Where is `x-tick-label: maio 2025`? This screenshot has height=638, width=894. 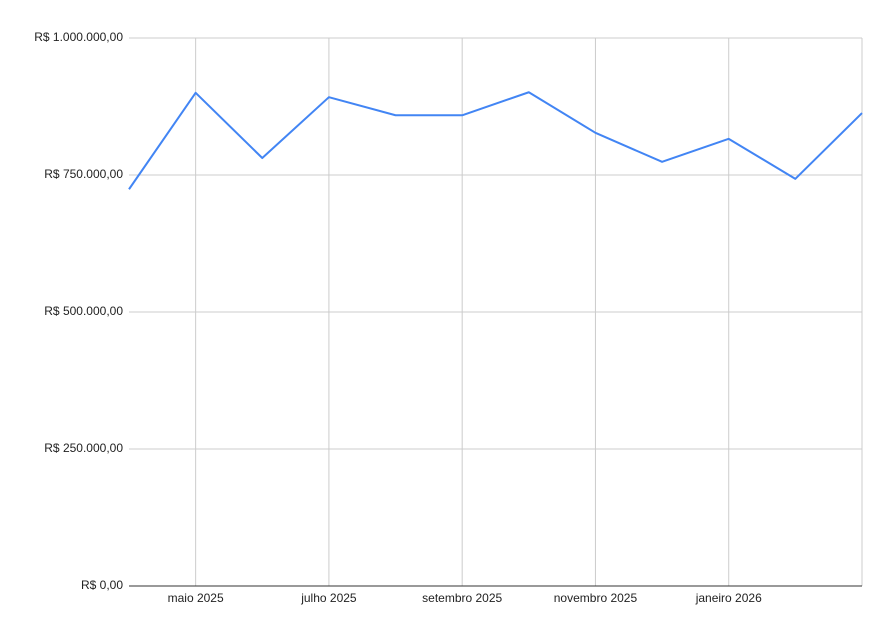 x-tick-label: maio 2025 is located at coordinates (196, 598).